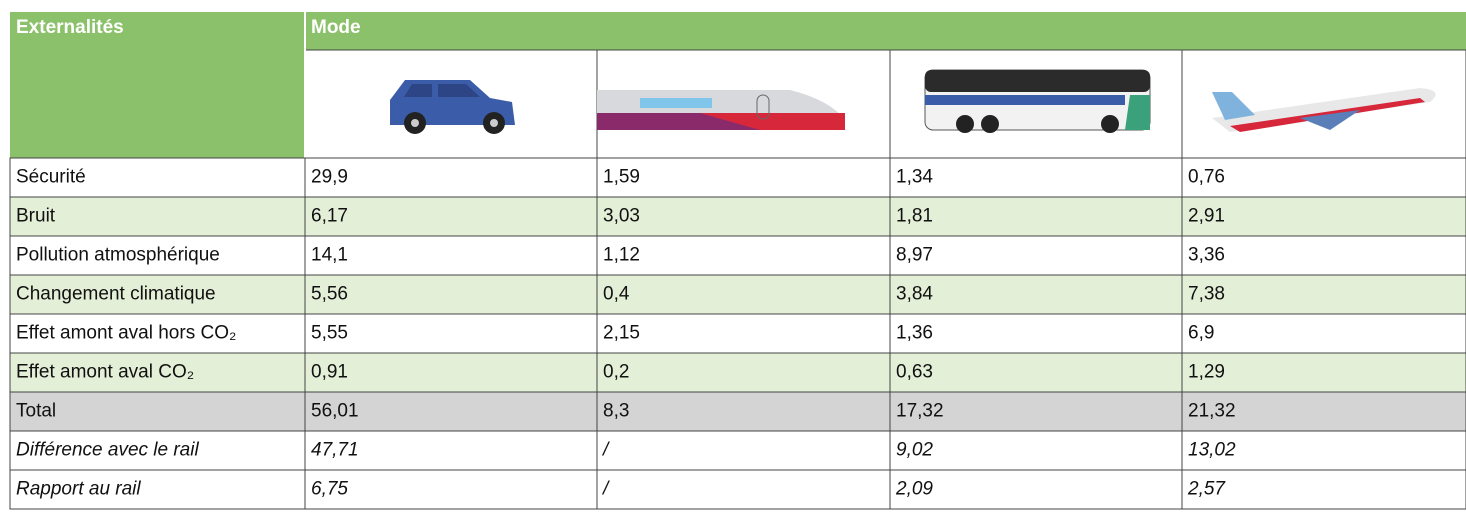  Describe the element at coordinates (621, 333) in the screenshot. I see `cell-value: 2,15` at that location.